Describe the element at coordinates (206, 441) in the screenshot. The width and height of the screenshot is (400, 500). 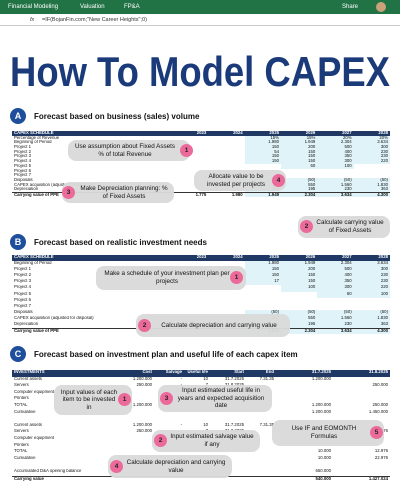
I see `callout: Input estimated salvage value if any` at that location.